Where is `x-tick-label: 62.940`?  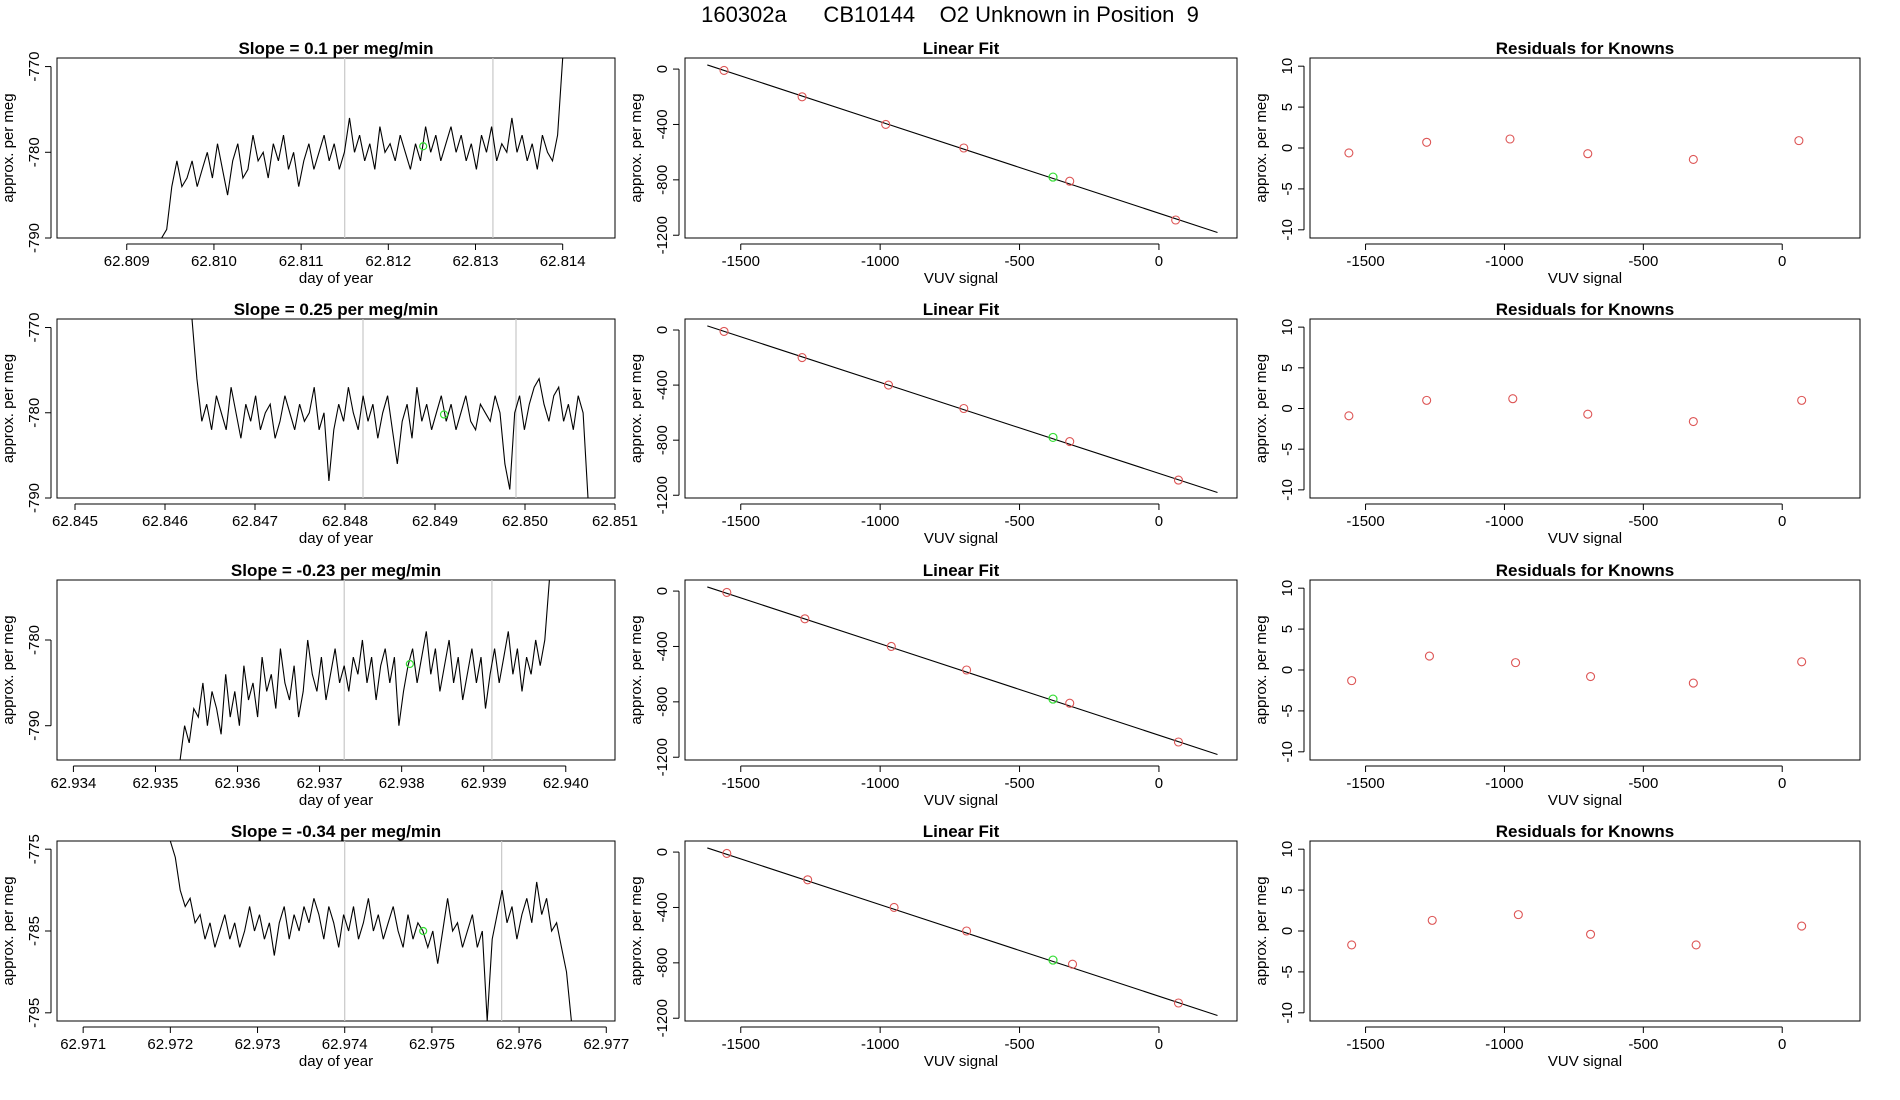
x-tick-label: 62.940 is located at coordinates (566, 783).